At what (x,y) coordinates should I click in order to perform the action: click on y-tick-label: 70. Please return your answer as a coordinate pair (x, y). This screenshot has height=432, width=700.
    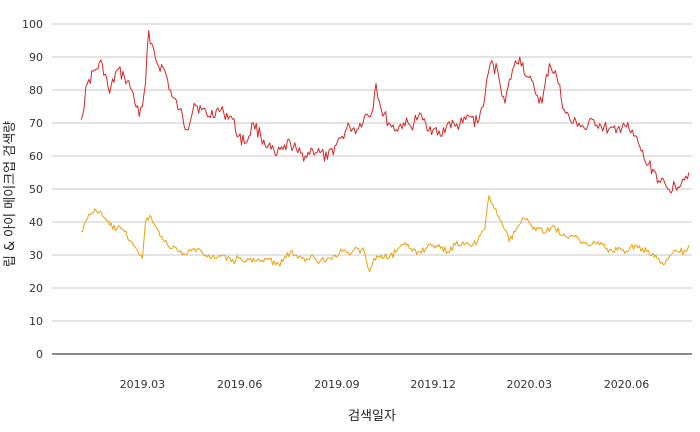
    Looking at the image, I should click on (36, 123).